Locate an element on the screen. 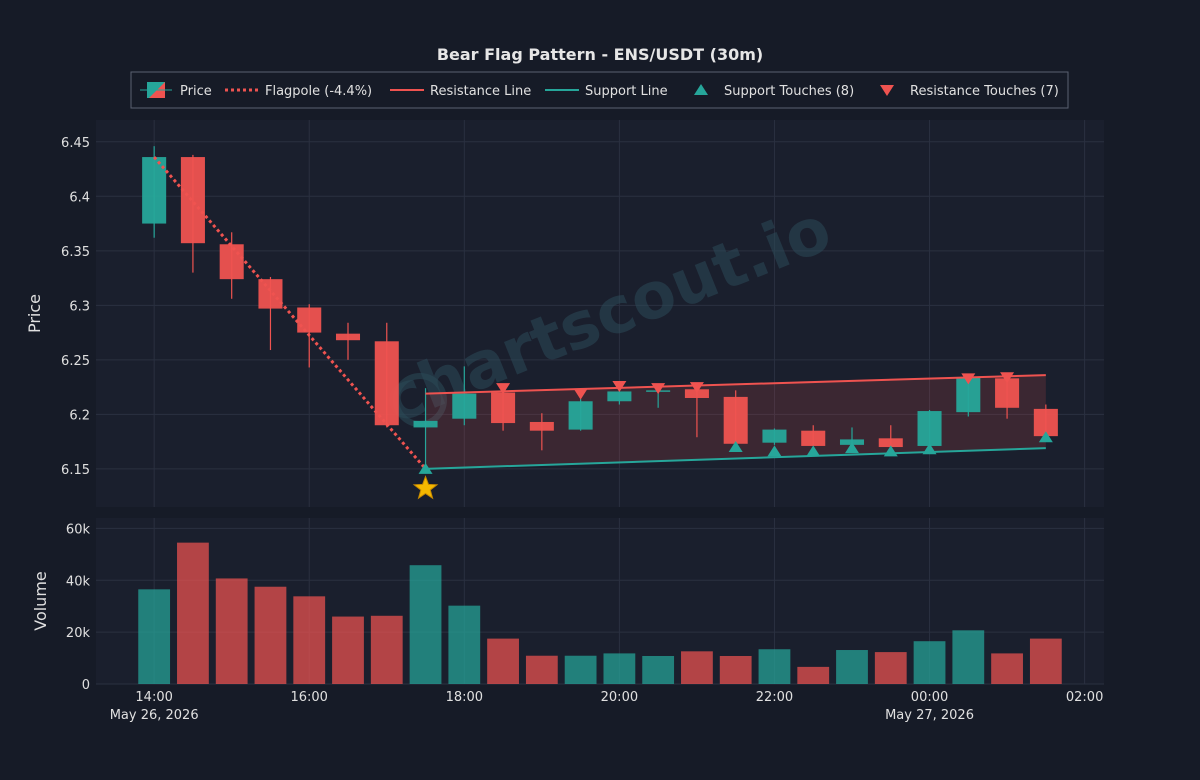  price-tick-label: 6.35 is located at coordinates (75, 252).